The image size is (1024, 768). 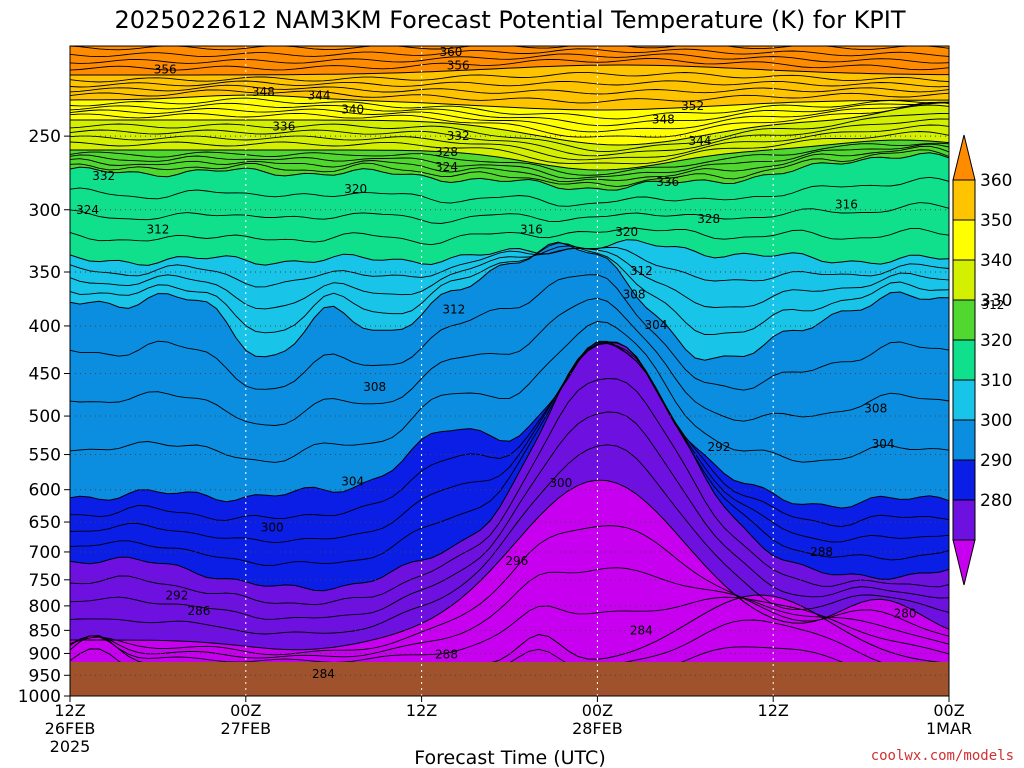 I want to click on x-tick-label: 28FEB, so click(x=597, y=728).